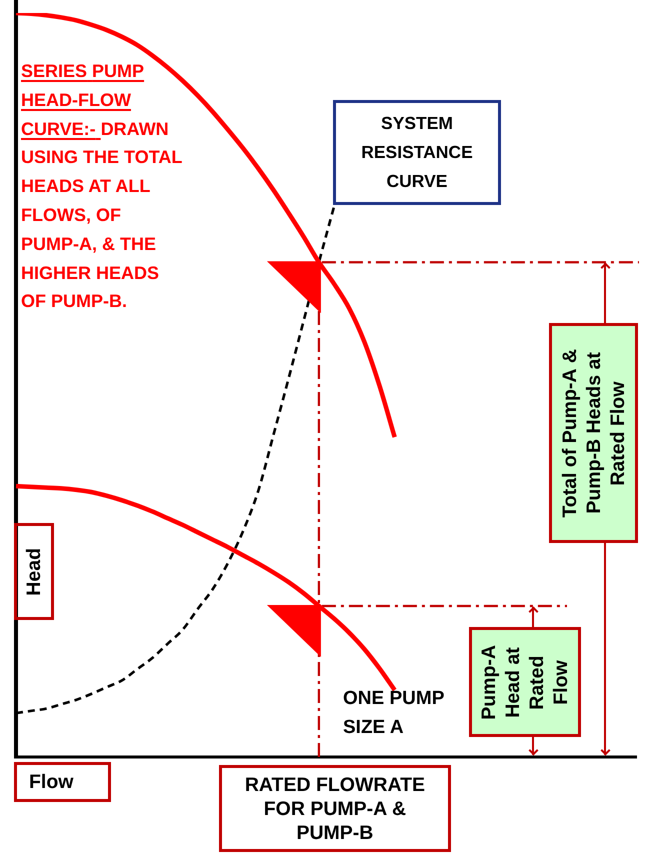 The height and width of the screenshot is (858, 650). Describe the element at coordinates (34, 572) in the screenshot. I see `y-axis-title: Head` at that location.